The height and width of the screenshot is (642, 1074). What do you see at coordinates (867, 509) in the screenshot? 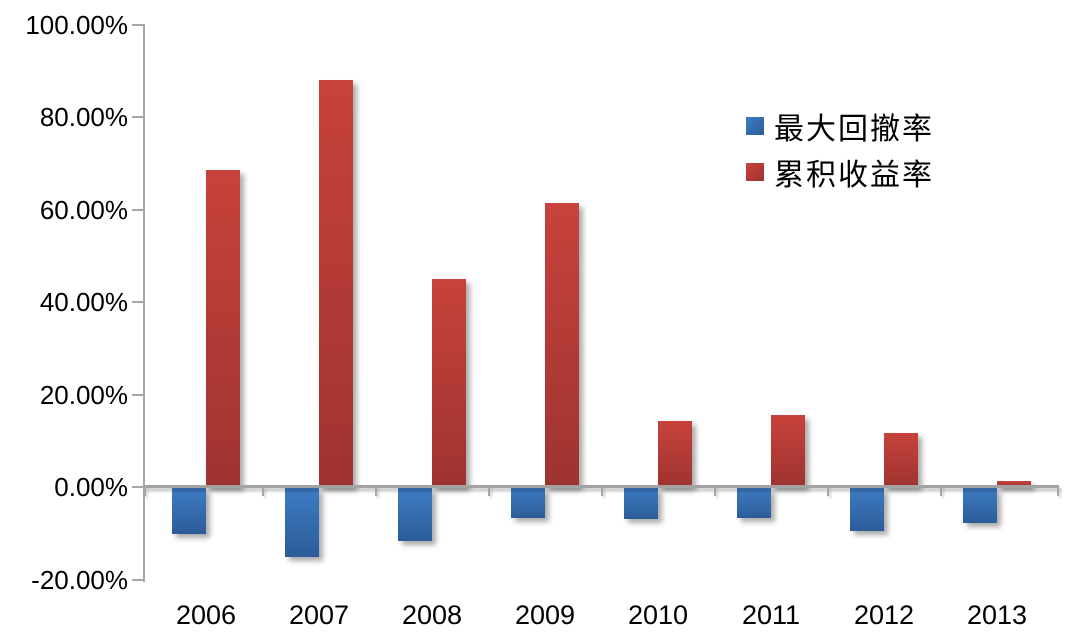
I see `bar-max-drawdown-2012` at bounding box center [867, 509].